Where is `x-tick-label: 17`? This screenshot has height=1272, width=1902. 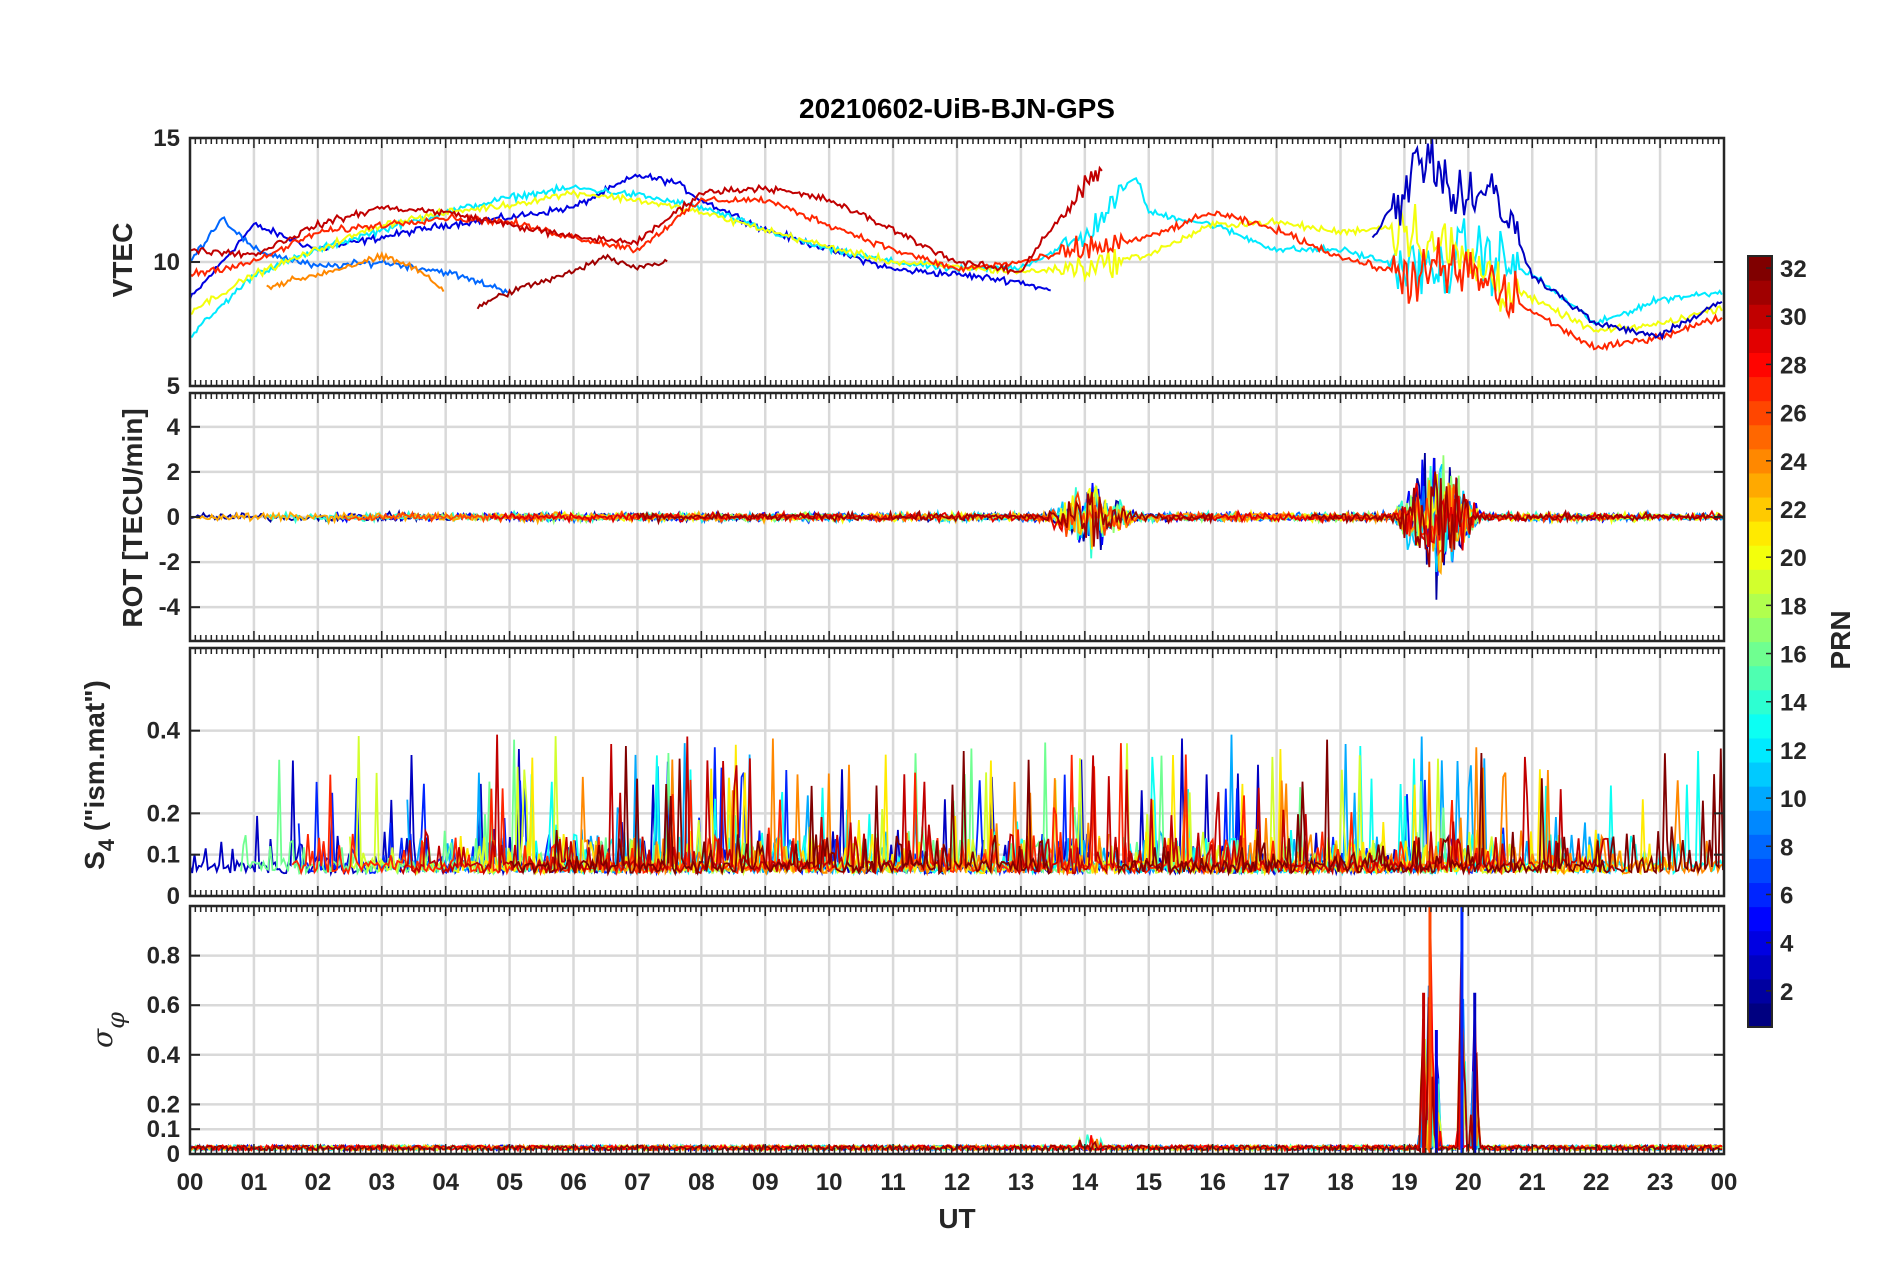 x-tick-label: 17 is located at coordinates (1276, 1182).